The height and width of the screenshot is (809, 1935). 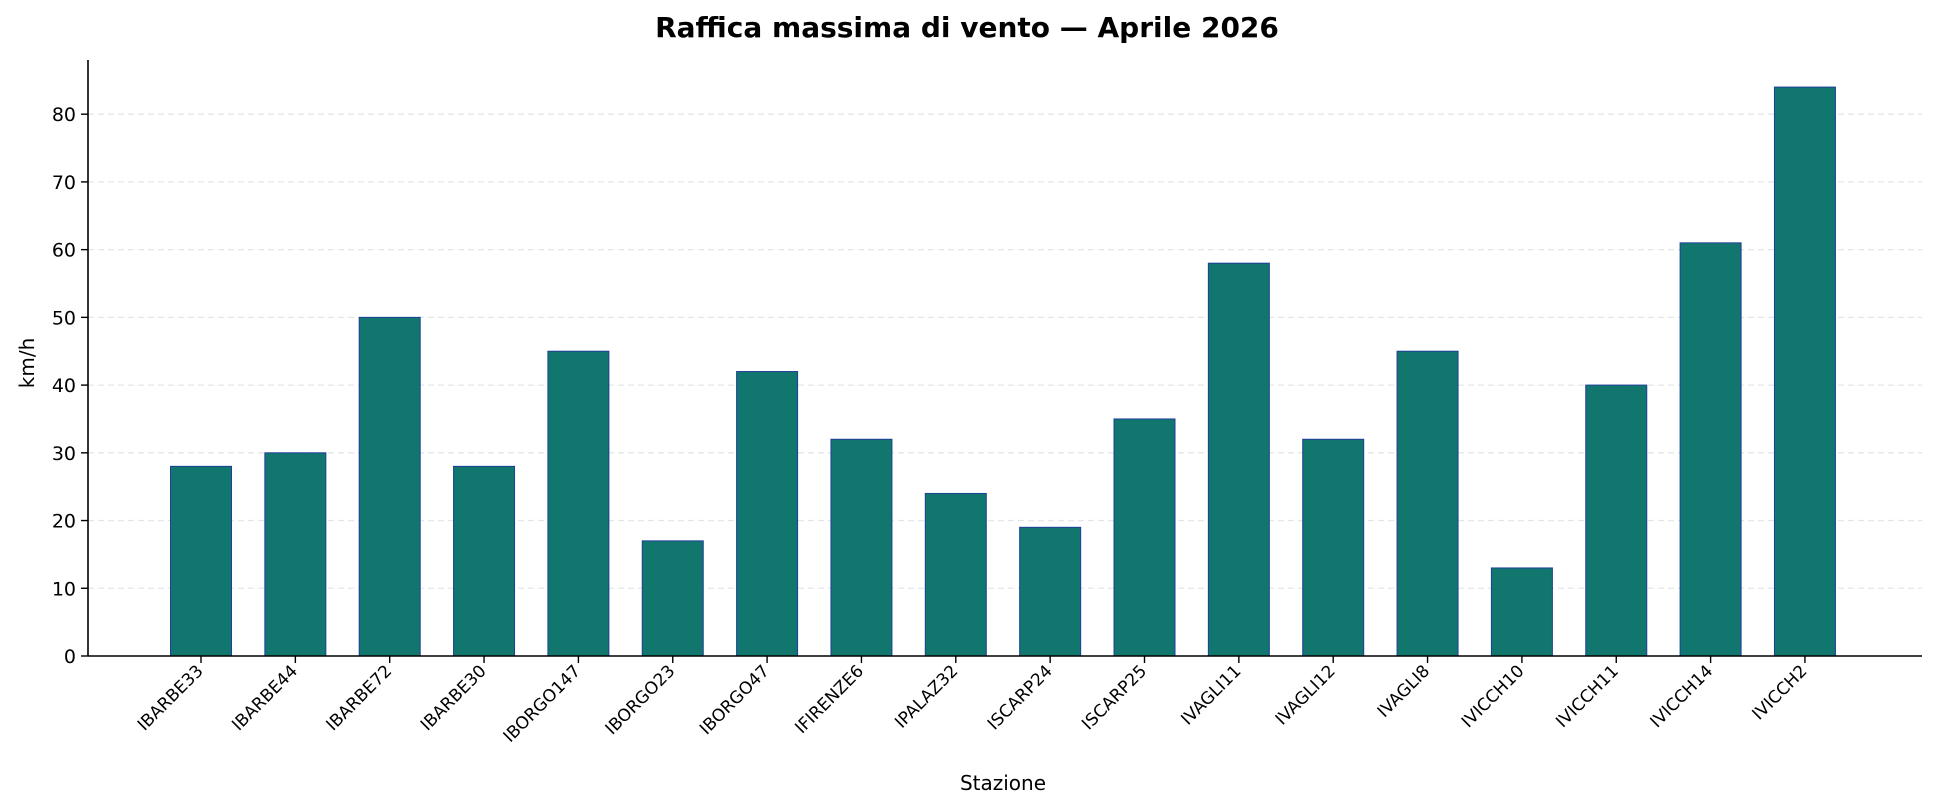 I want to click on y-tick-label: 40, so click(x=64, y=386).